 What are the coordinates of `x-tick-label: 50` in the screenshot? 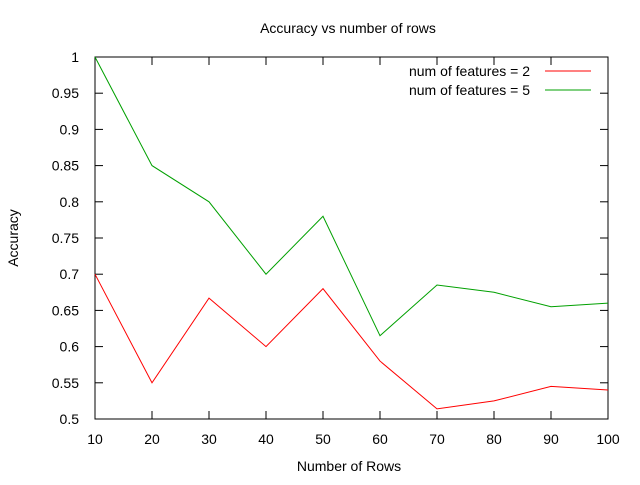 It's located at (323, 439).